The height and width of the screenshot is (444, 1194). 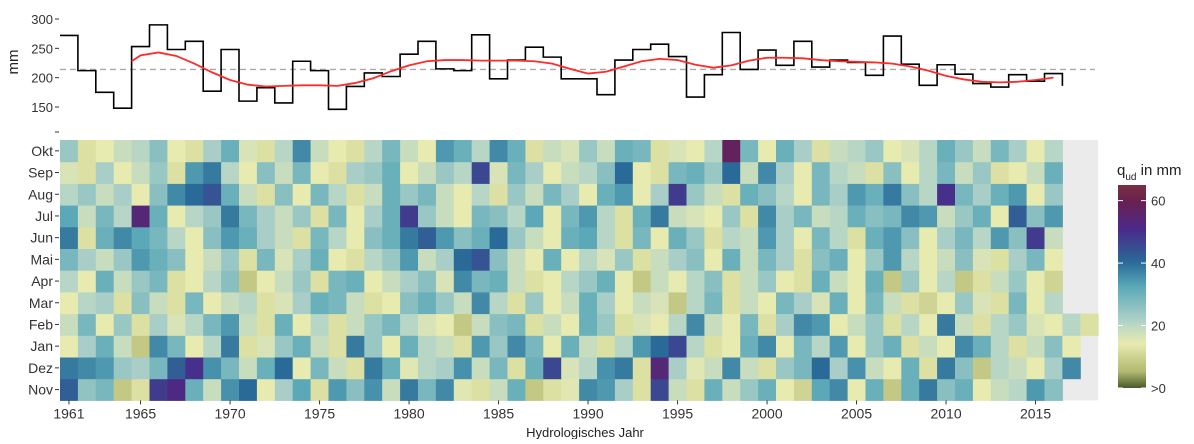 I want to click on month-label: Mai, so click(x=41, y=259).